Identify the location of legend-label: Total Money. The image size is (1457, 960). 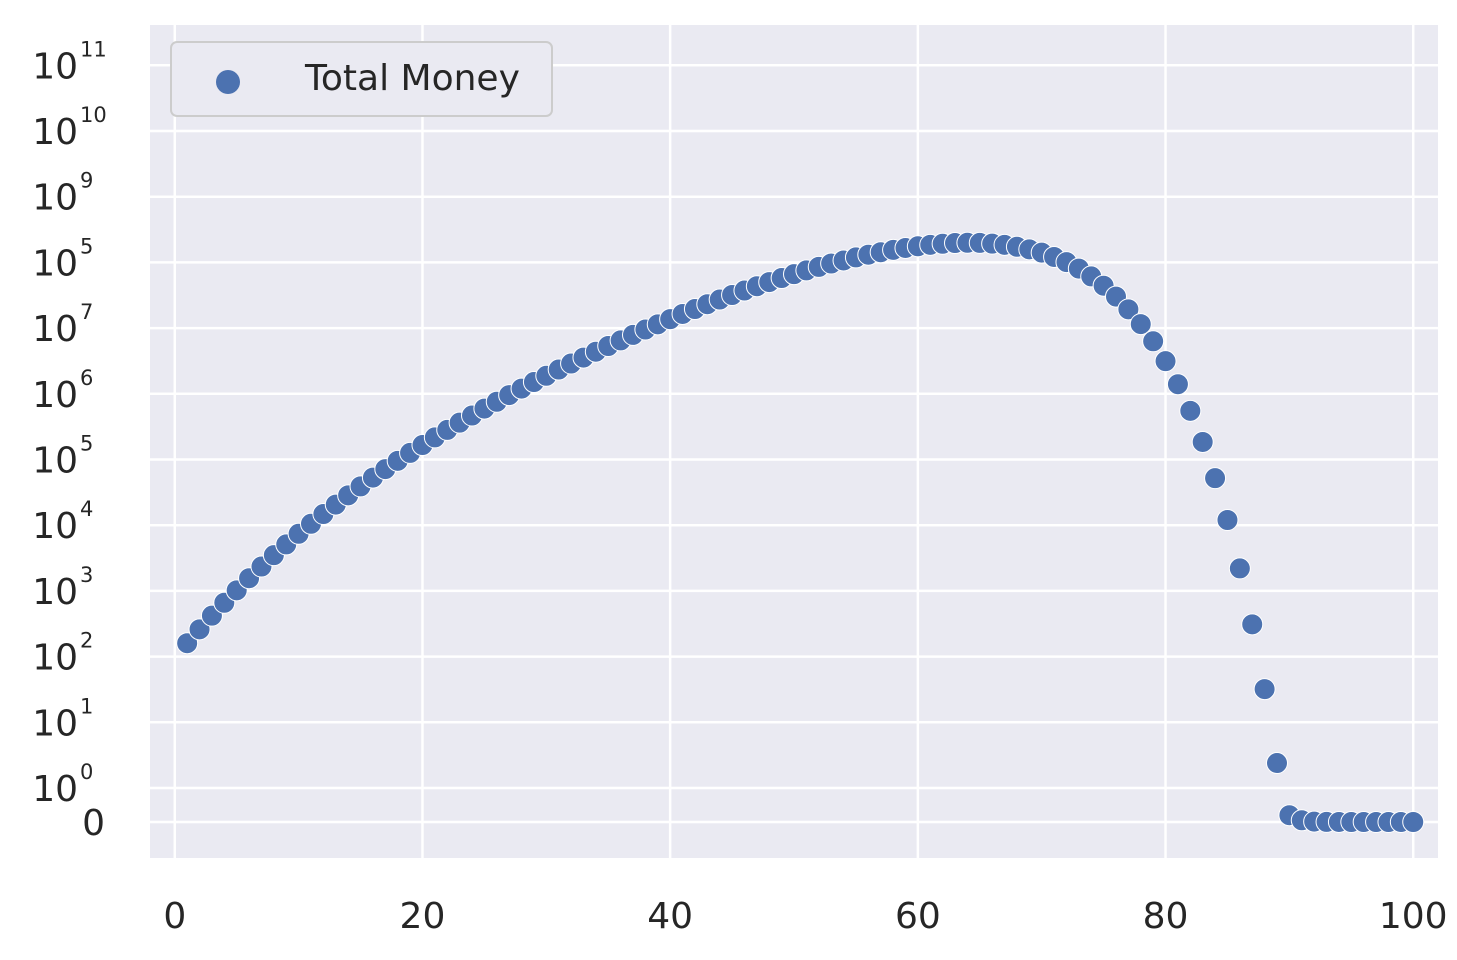
(412, 78).